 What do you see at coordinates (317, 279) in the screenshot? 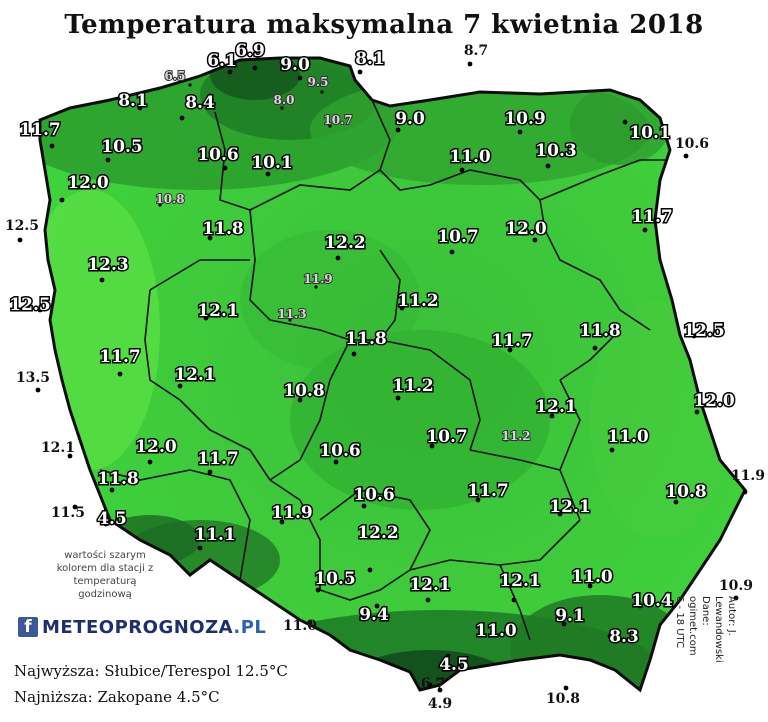
I see `station-value: 11.9` at bounding box center [317, 279].